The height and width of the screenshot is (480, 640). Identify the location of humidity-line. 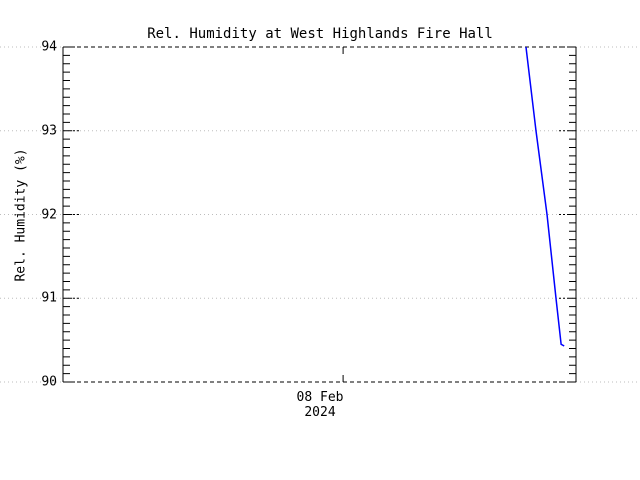
(545, 196).